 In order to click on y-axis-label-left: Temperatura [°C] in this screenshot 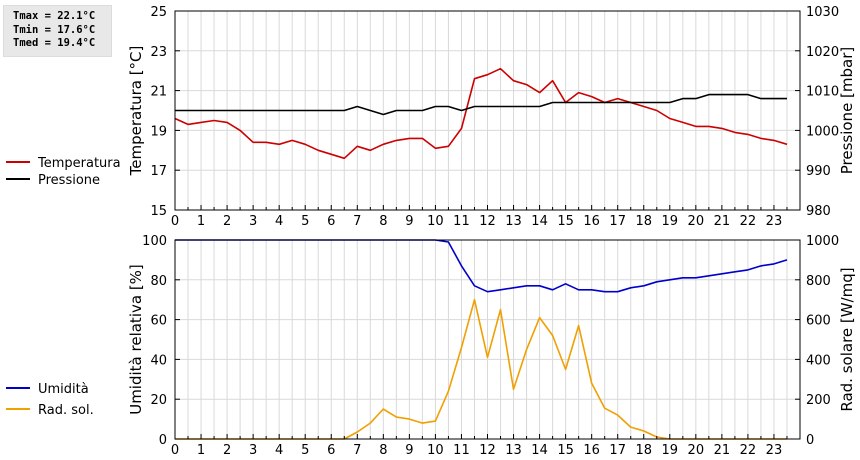, I will do `click(136, 111)`.